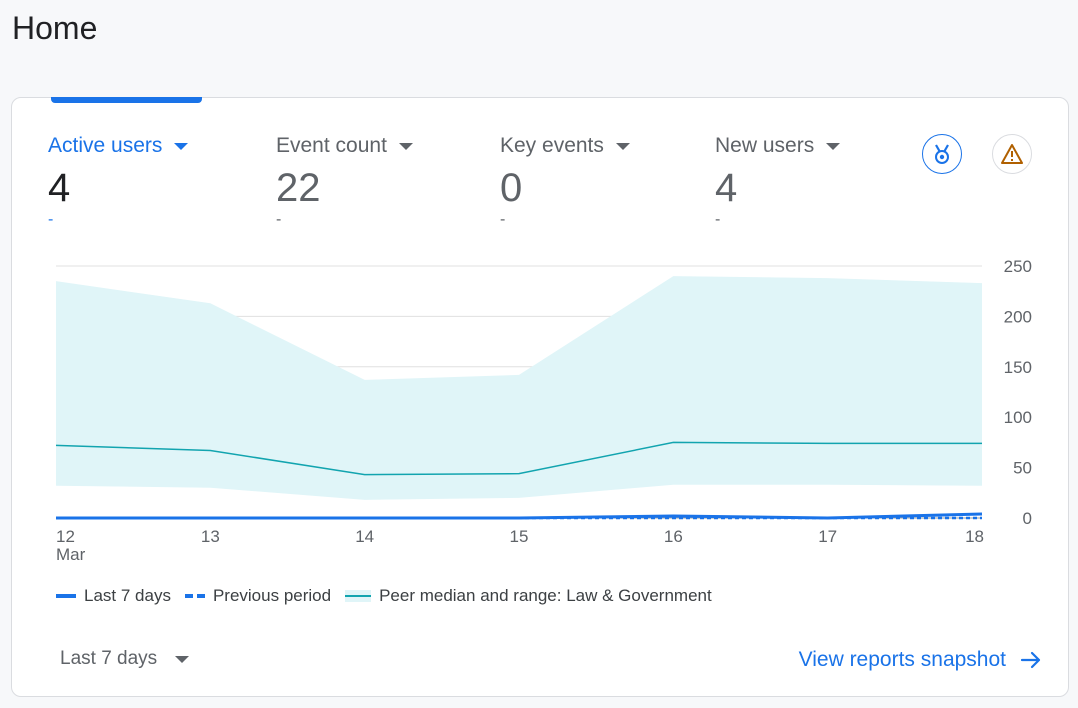 The width and height of the screenshot is (1078, 708). What do you see at coordinates (974, 536) in the screenshot?
I see `x-tick-label: 18` at bounding box center [974, 536].